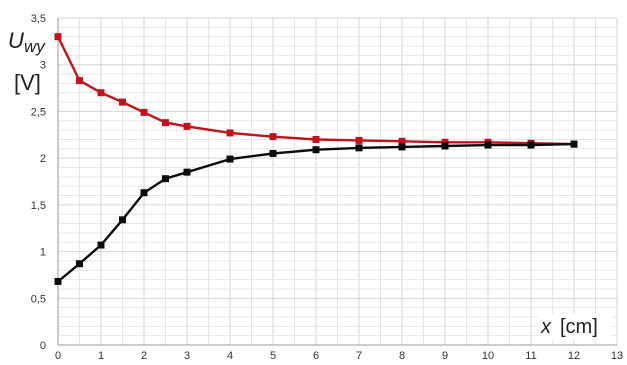 The width and height of the screenshot is (627, 365). Describe the element at coordinates (58, 356) in the screenshot. I see `x-tick-label: 0` at that location.